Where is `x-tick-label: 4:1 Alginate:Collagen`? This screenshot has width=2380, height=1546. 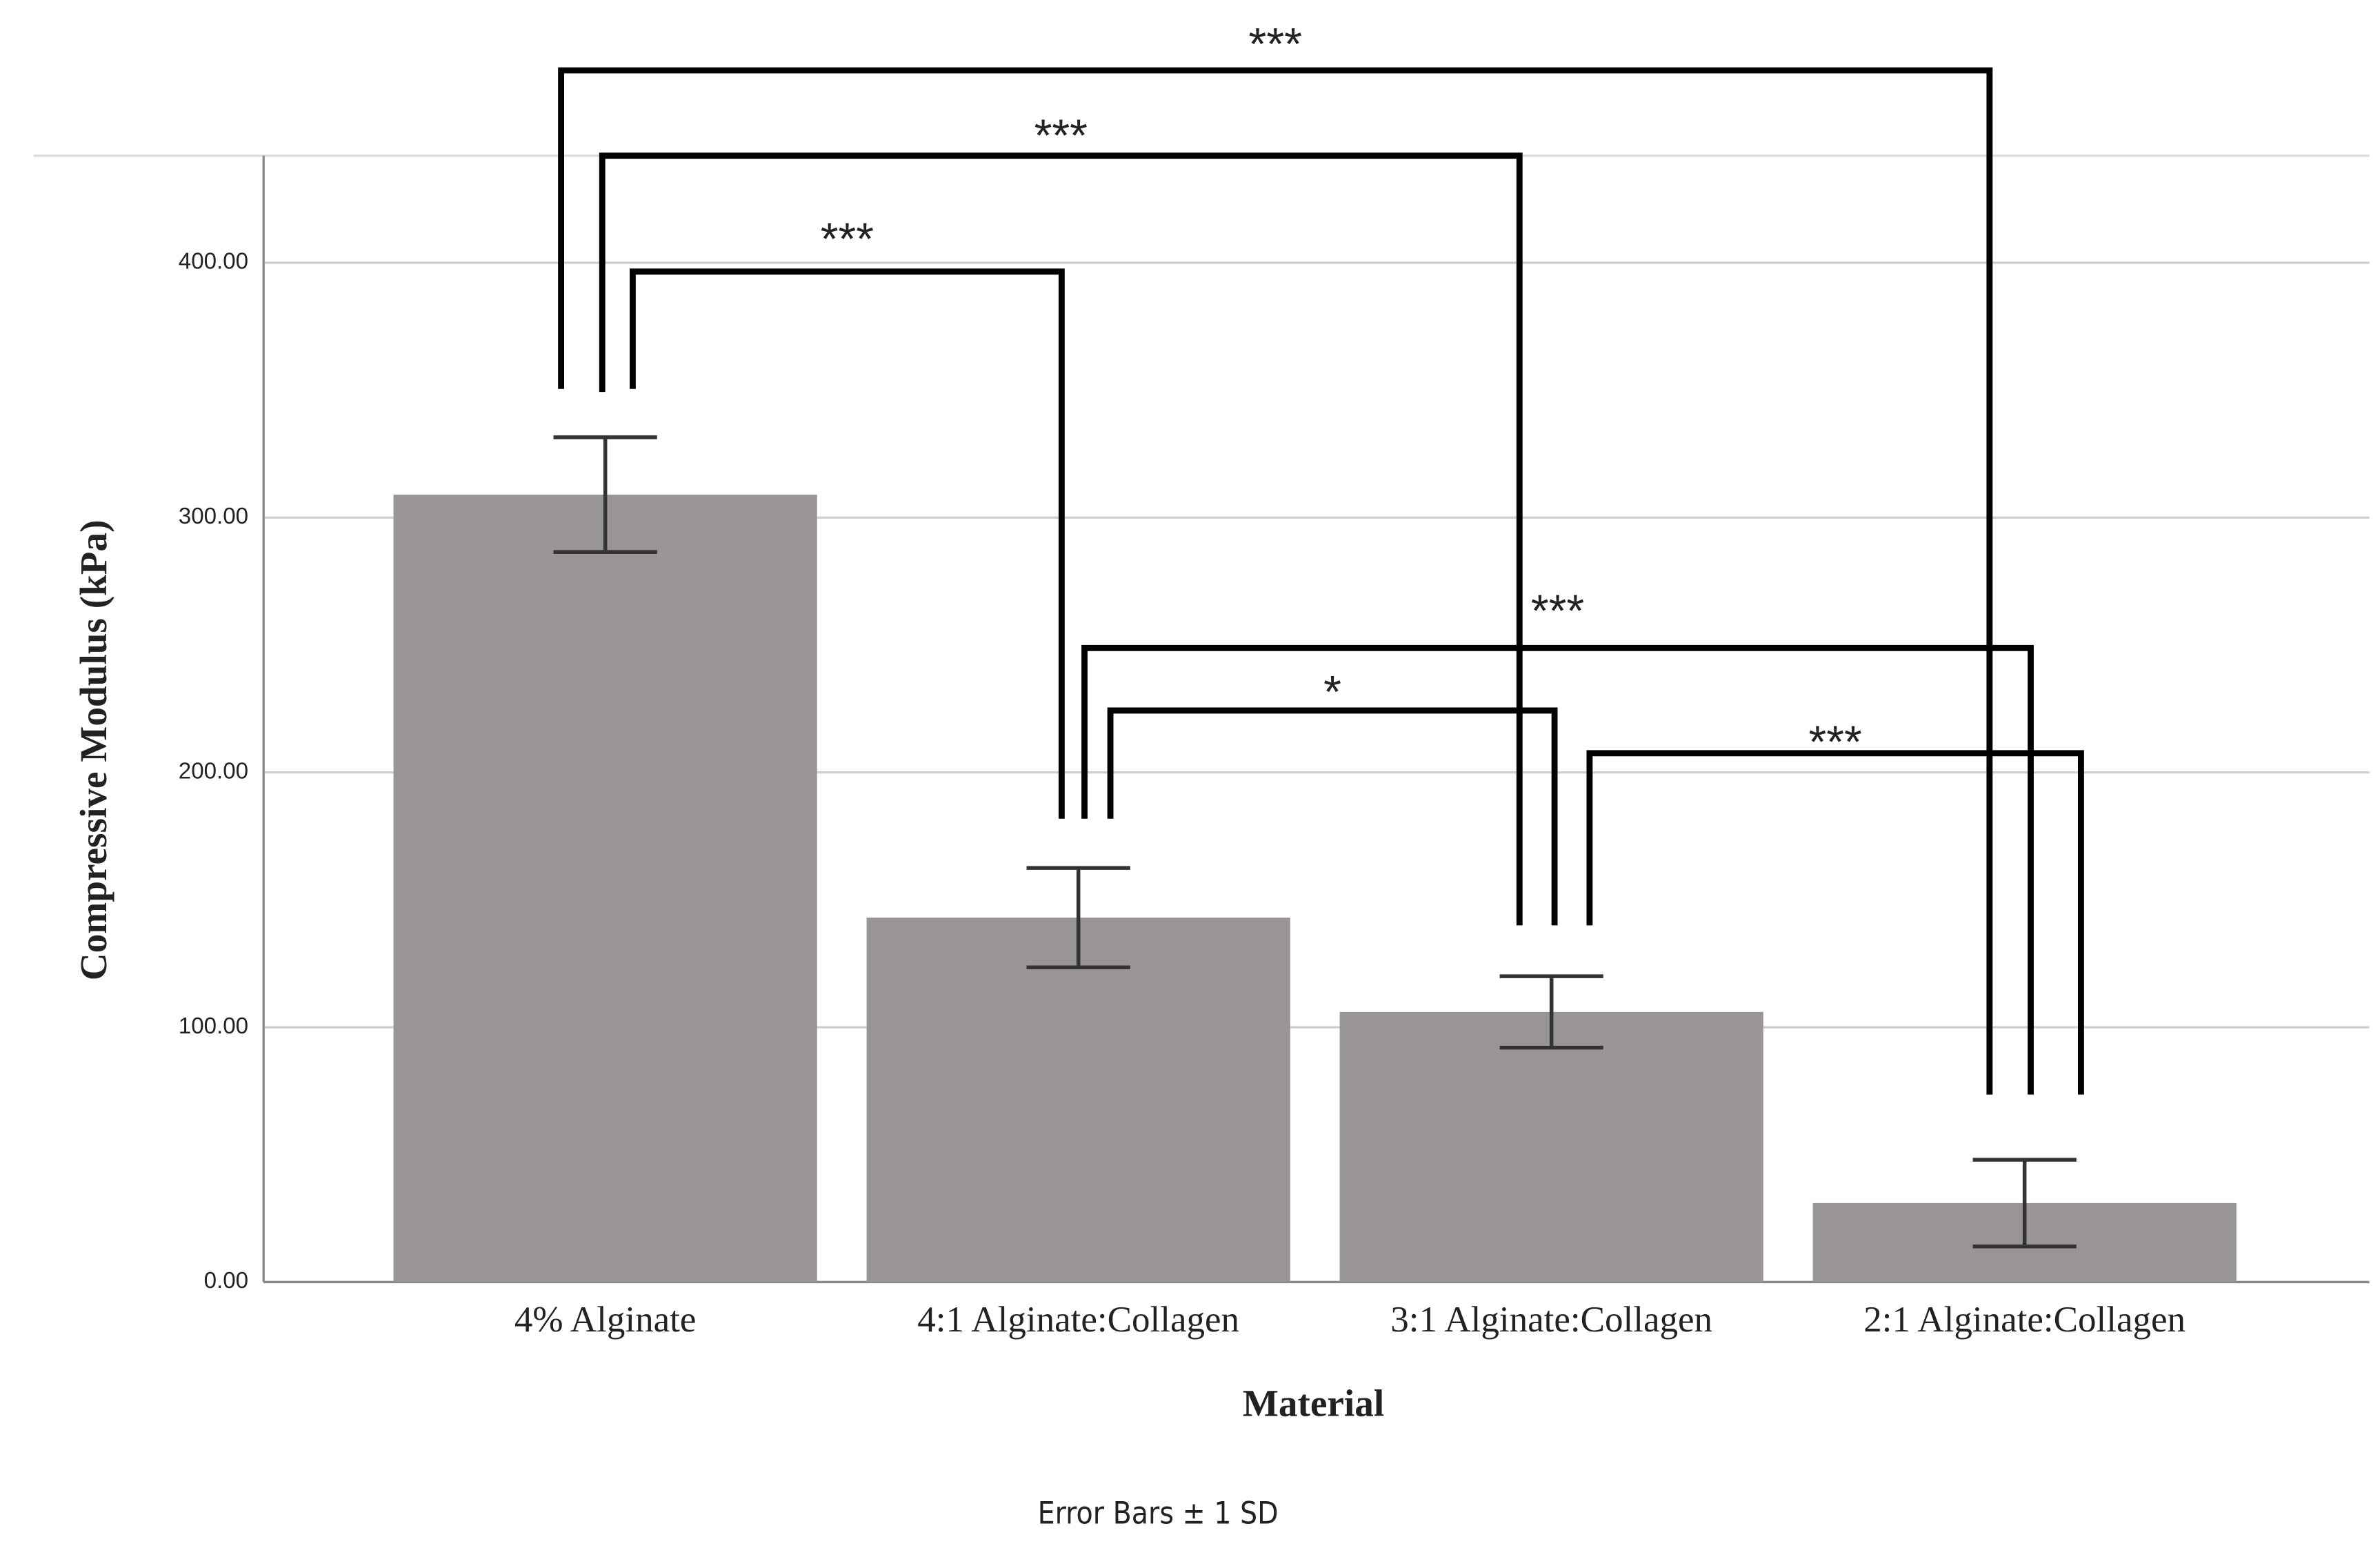
x-tick-label: 4:1 Alginate:Collagen is located at coordinates (1078, 1320).